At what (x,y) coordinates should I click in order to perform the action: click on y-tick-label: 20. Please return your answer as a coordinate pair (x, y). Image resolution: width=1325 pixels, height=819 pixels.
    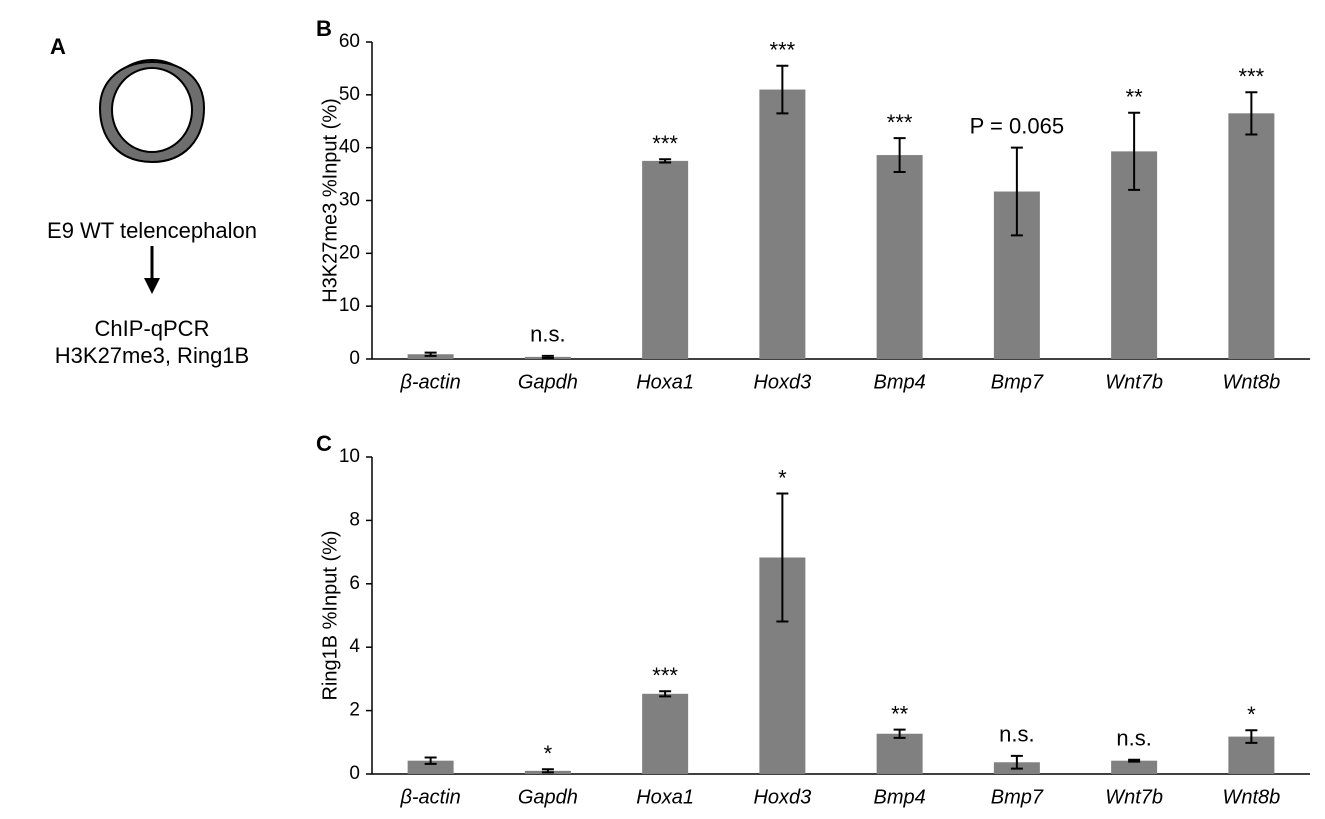
    Looking at the image, I should click on (349, 252).